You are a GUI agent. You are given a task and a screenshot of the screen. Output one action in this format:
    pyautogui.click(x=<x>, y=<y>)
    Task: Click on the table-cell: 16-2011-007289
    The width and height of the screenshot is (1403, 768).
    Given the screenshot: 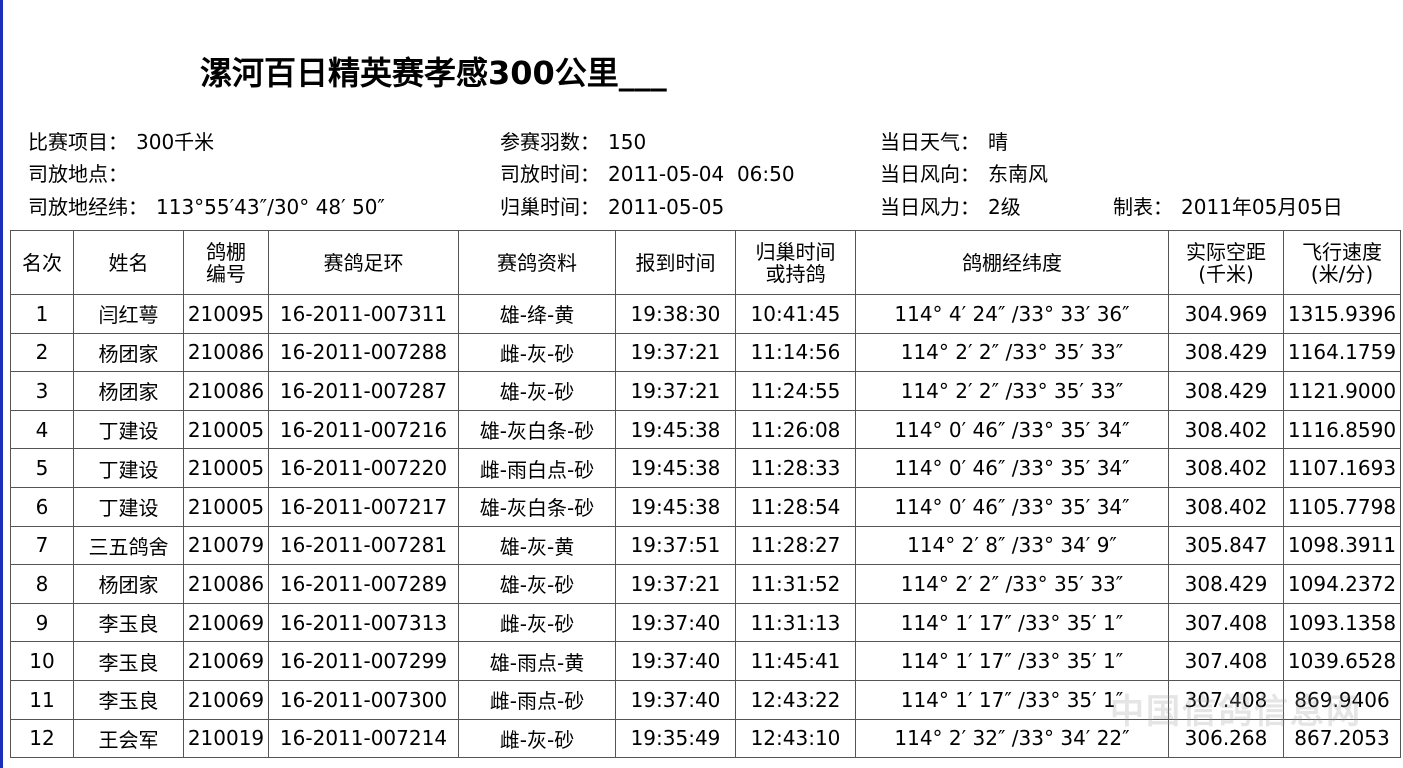 What is the action you would take?
    pyautogui.click(x=363, y=584)
    